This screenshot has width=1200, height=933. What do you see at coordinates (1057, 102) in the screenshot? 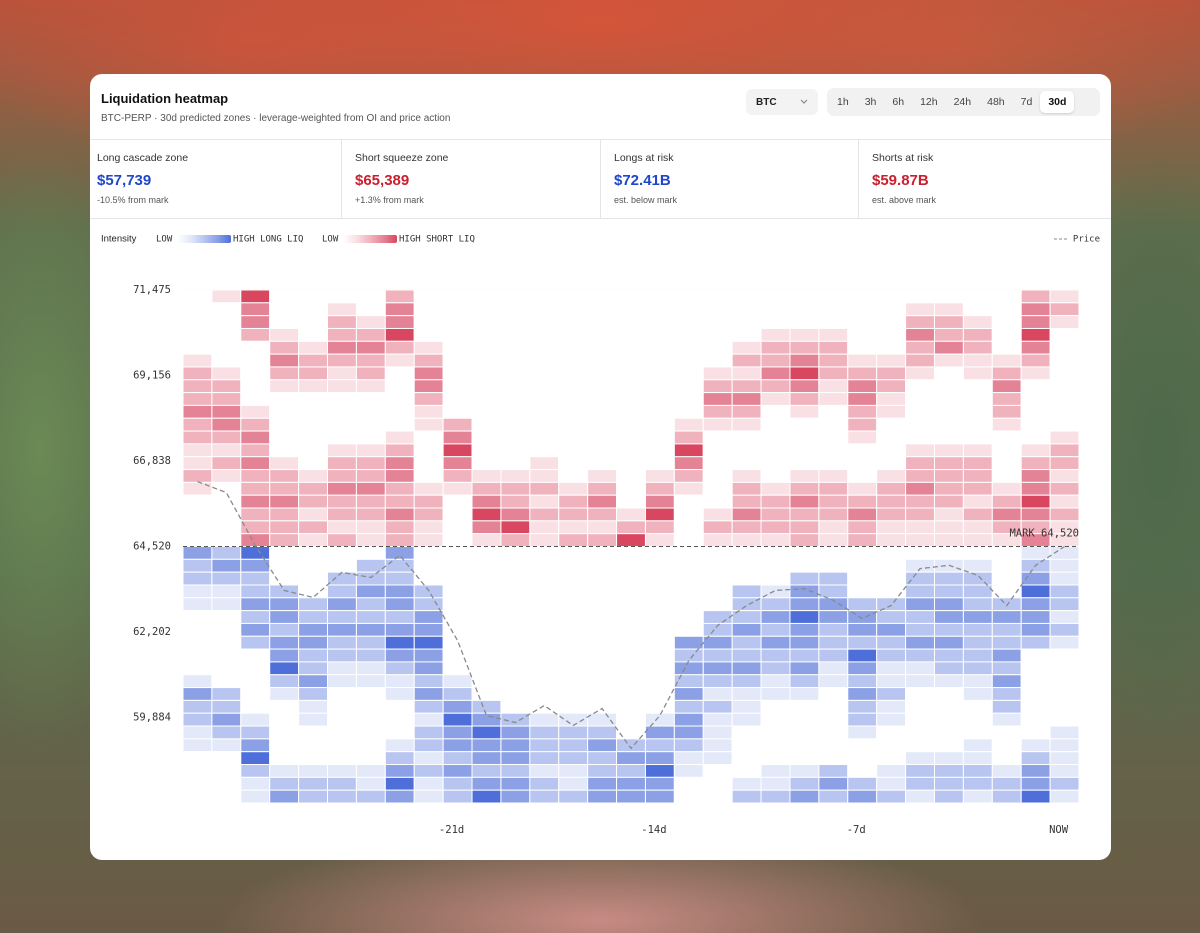
I see `timeframe-button: 30d` at bounding box center [1057, 102].